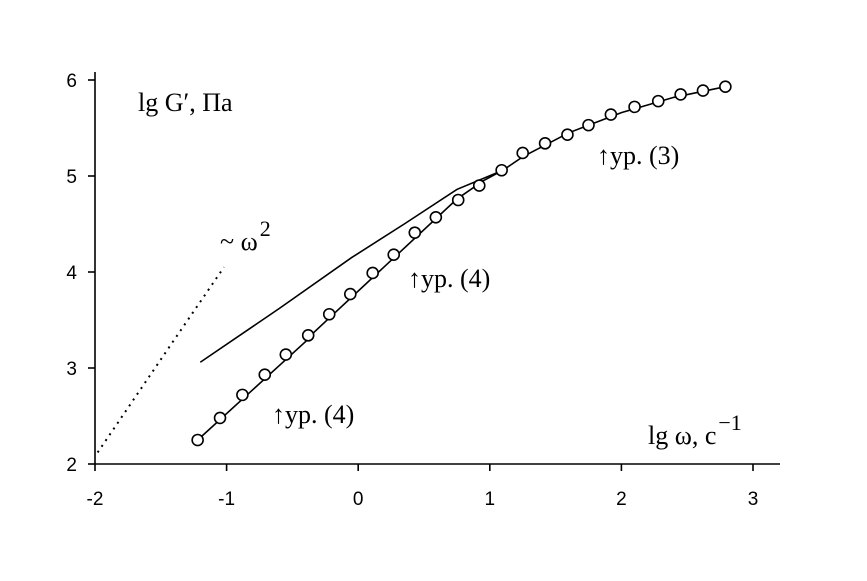  I want to click on x-tick-label: 3, so click(753, 499).